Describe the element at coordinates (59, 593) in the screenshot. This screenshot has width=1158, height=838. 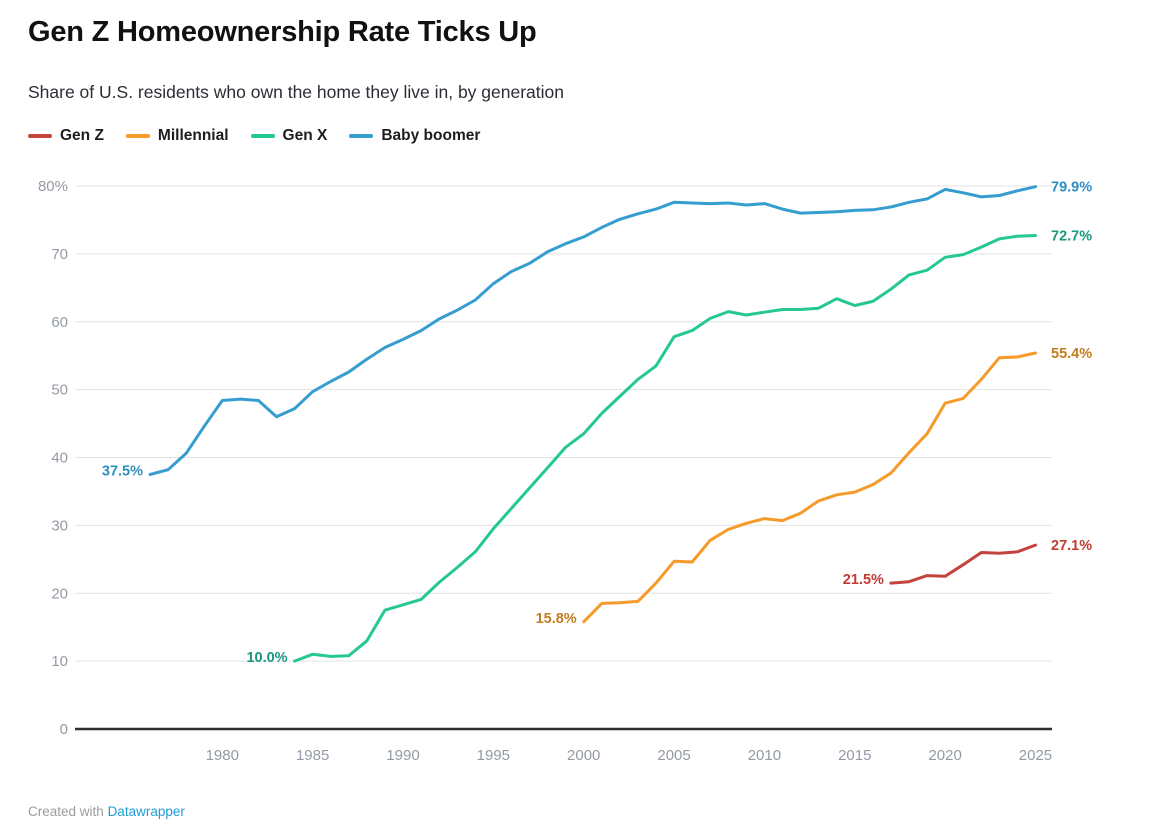
I see `y-tick-label: 20` at that location.